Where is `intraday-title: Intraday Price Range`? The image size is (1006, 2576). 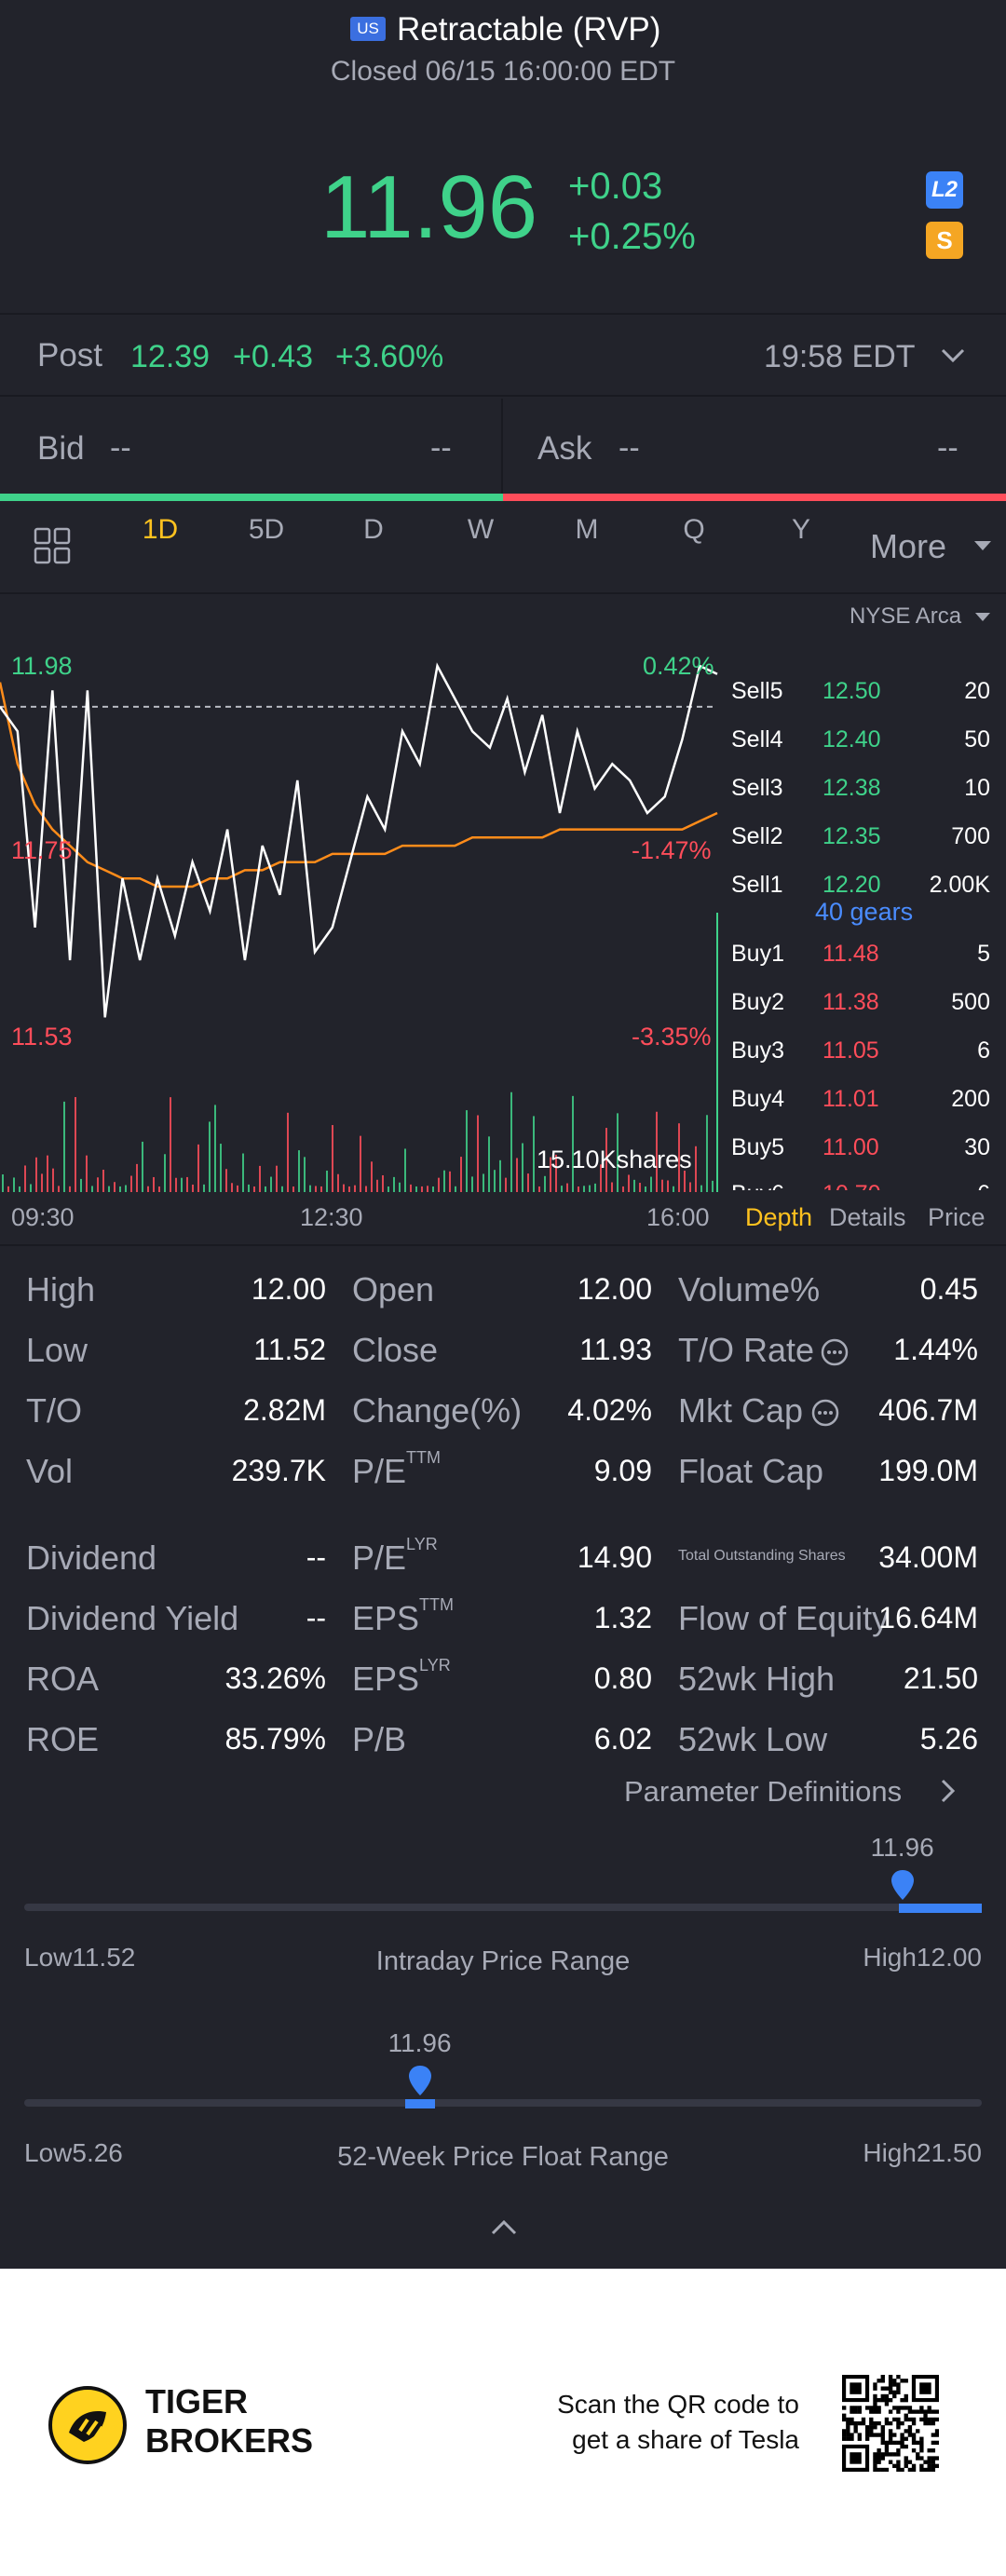 intraday-title: Intraday Price Range is located at coordinates (503, 1961).